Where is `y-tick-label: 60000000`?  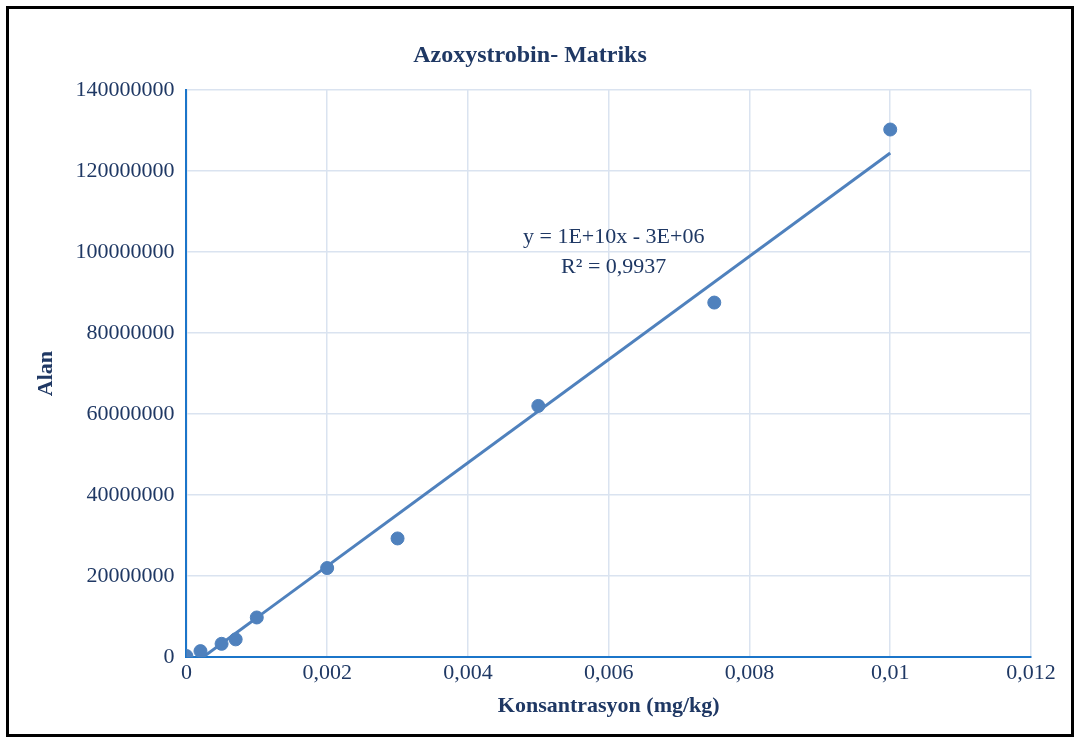 y-tick-label: 60000000 is located at coordinates (130, 412).